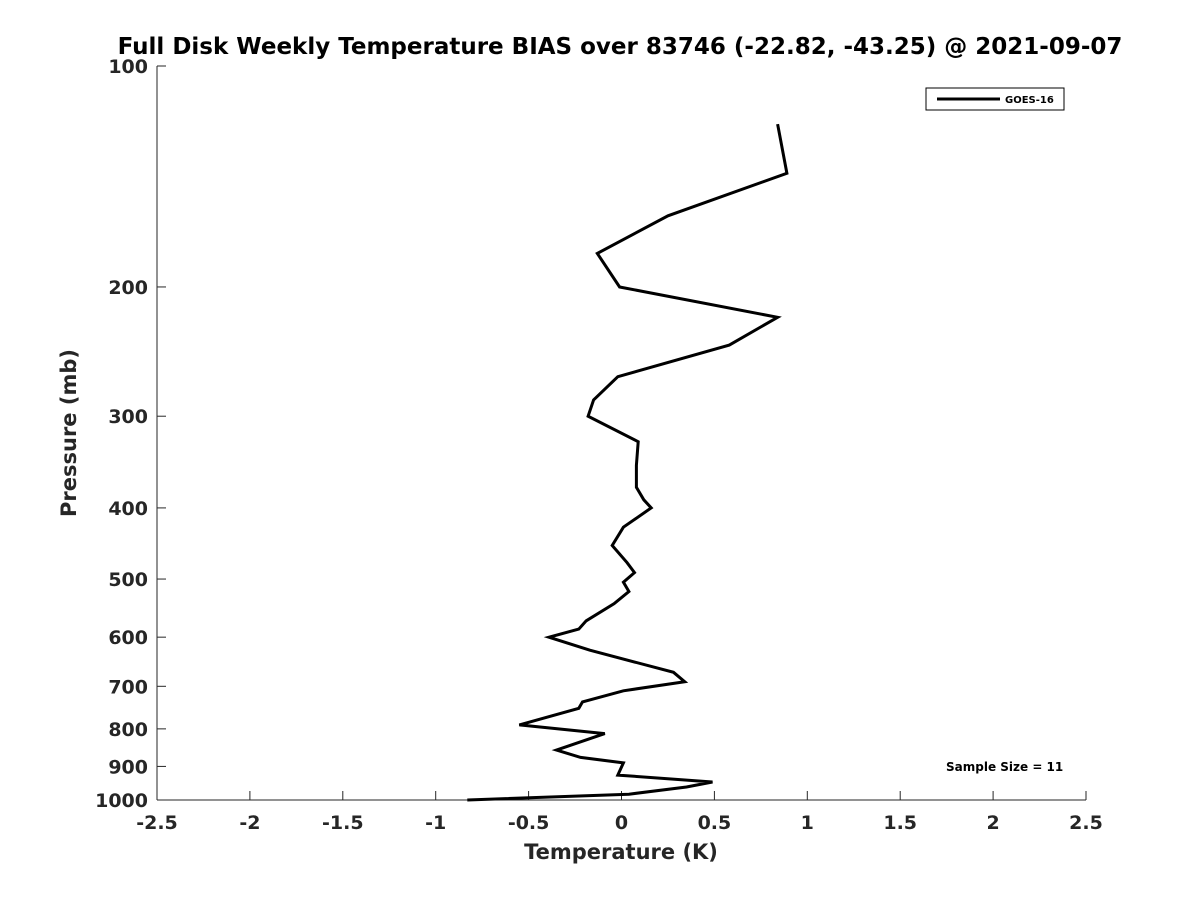 The width and height of the screenshot is (1200, 900). What do you see at coordinates (1004, 767) in the screenshot?
I see `sample-size-annotation: Sample Size = 11` at bounding box center [1004, 767].